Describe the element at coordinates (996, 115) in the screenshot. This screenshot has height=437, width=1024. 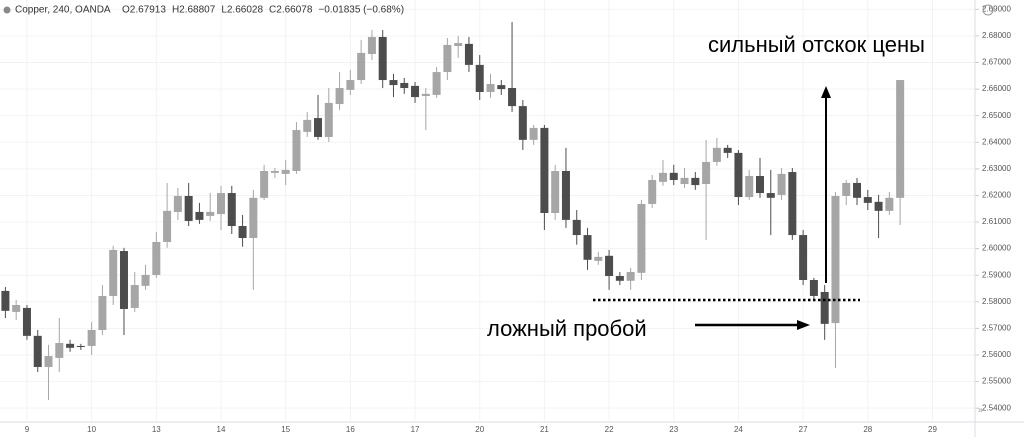
I see `y-tick-label: 2.65000` at that location.